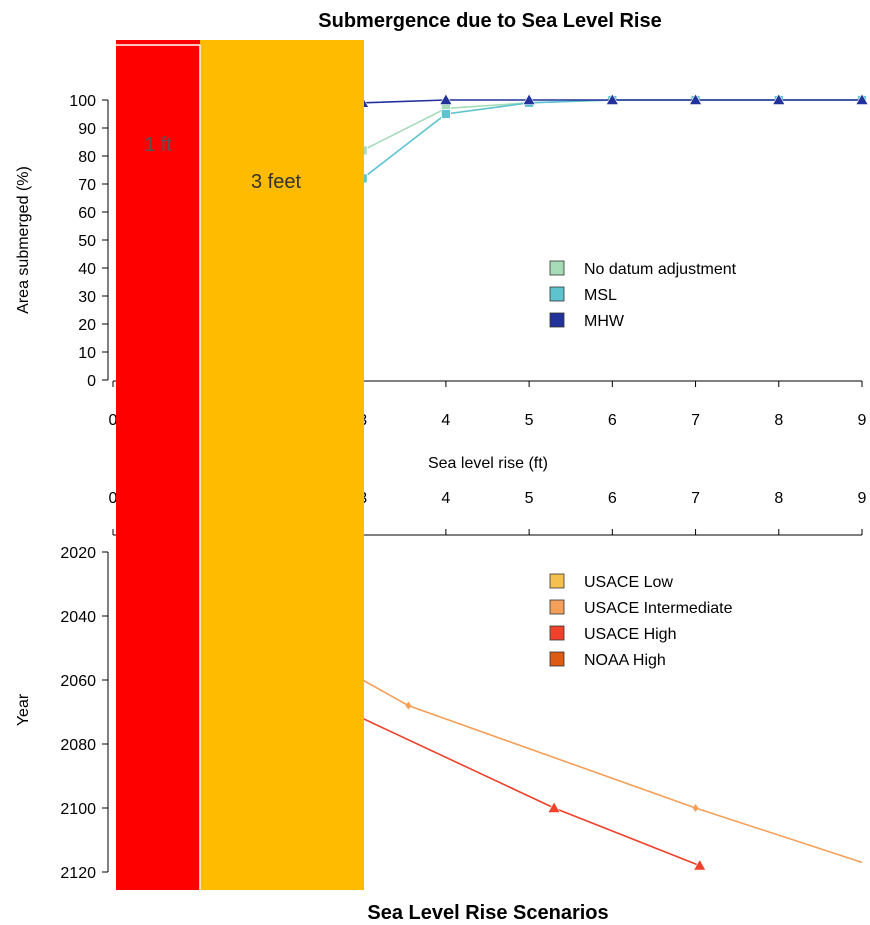 This screenshot has height=925, width=870. Describe the element at coordinates (612, 125) in the screenshot. I see `series-line-no-datum-adjustment` at that location.